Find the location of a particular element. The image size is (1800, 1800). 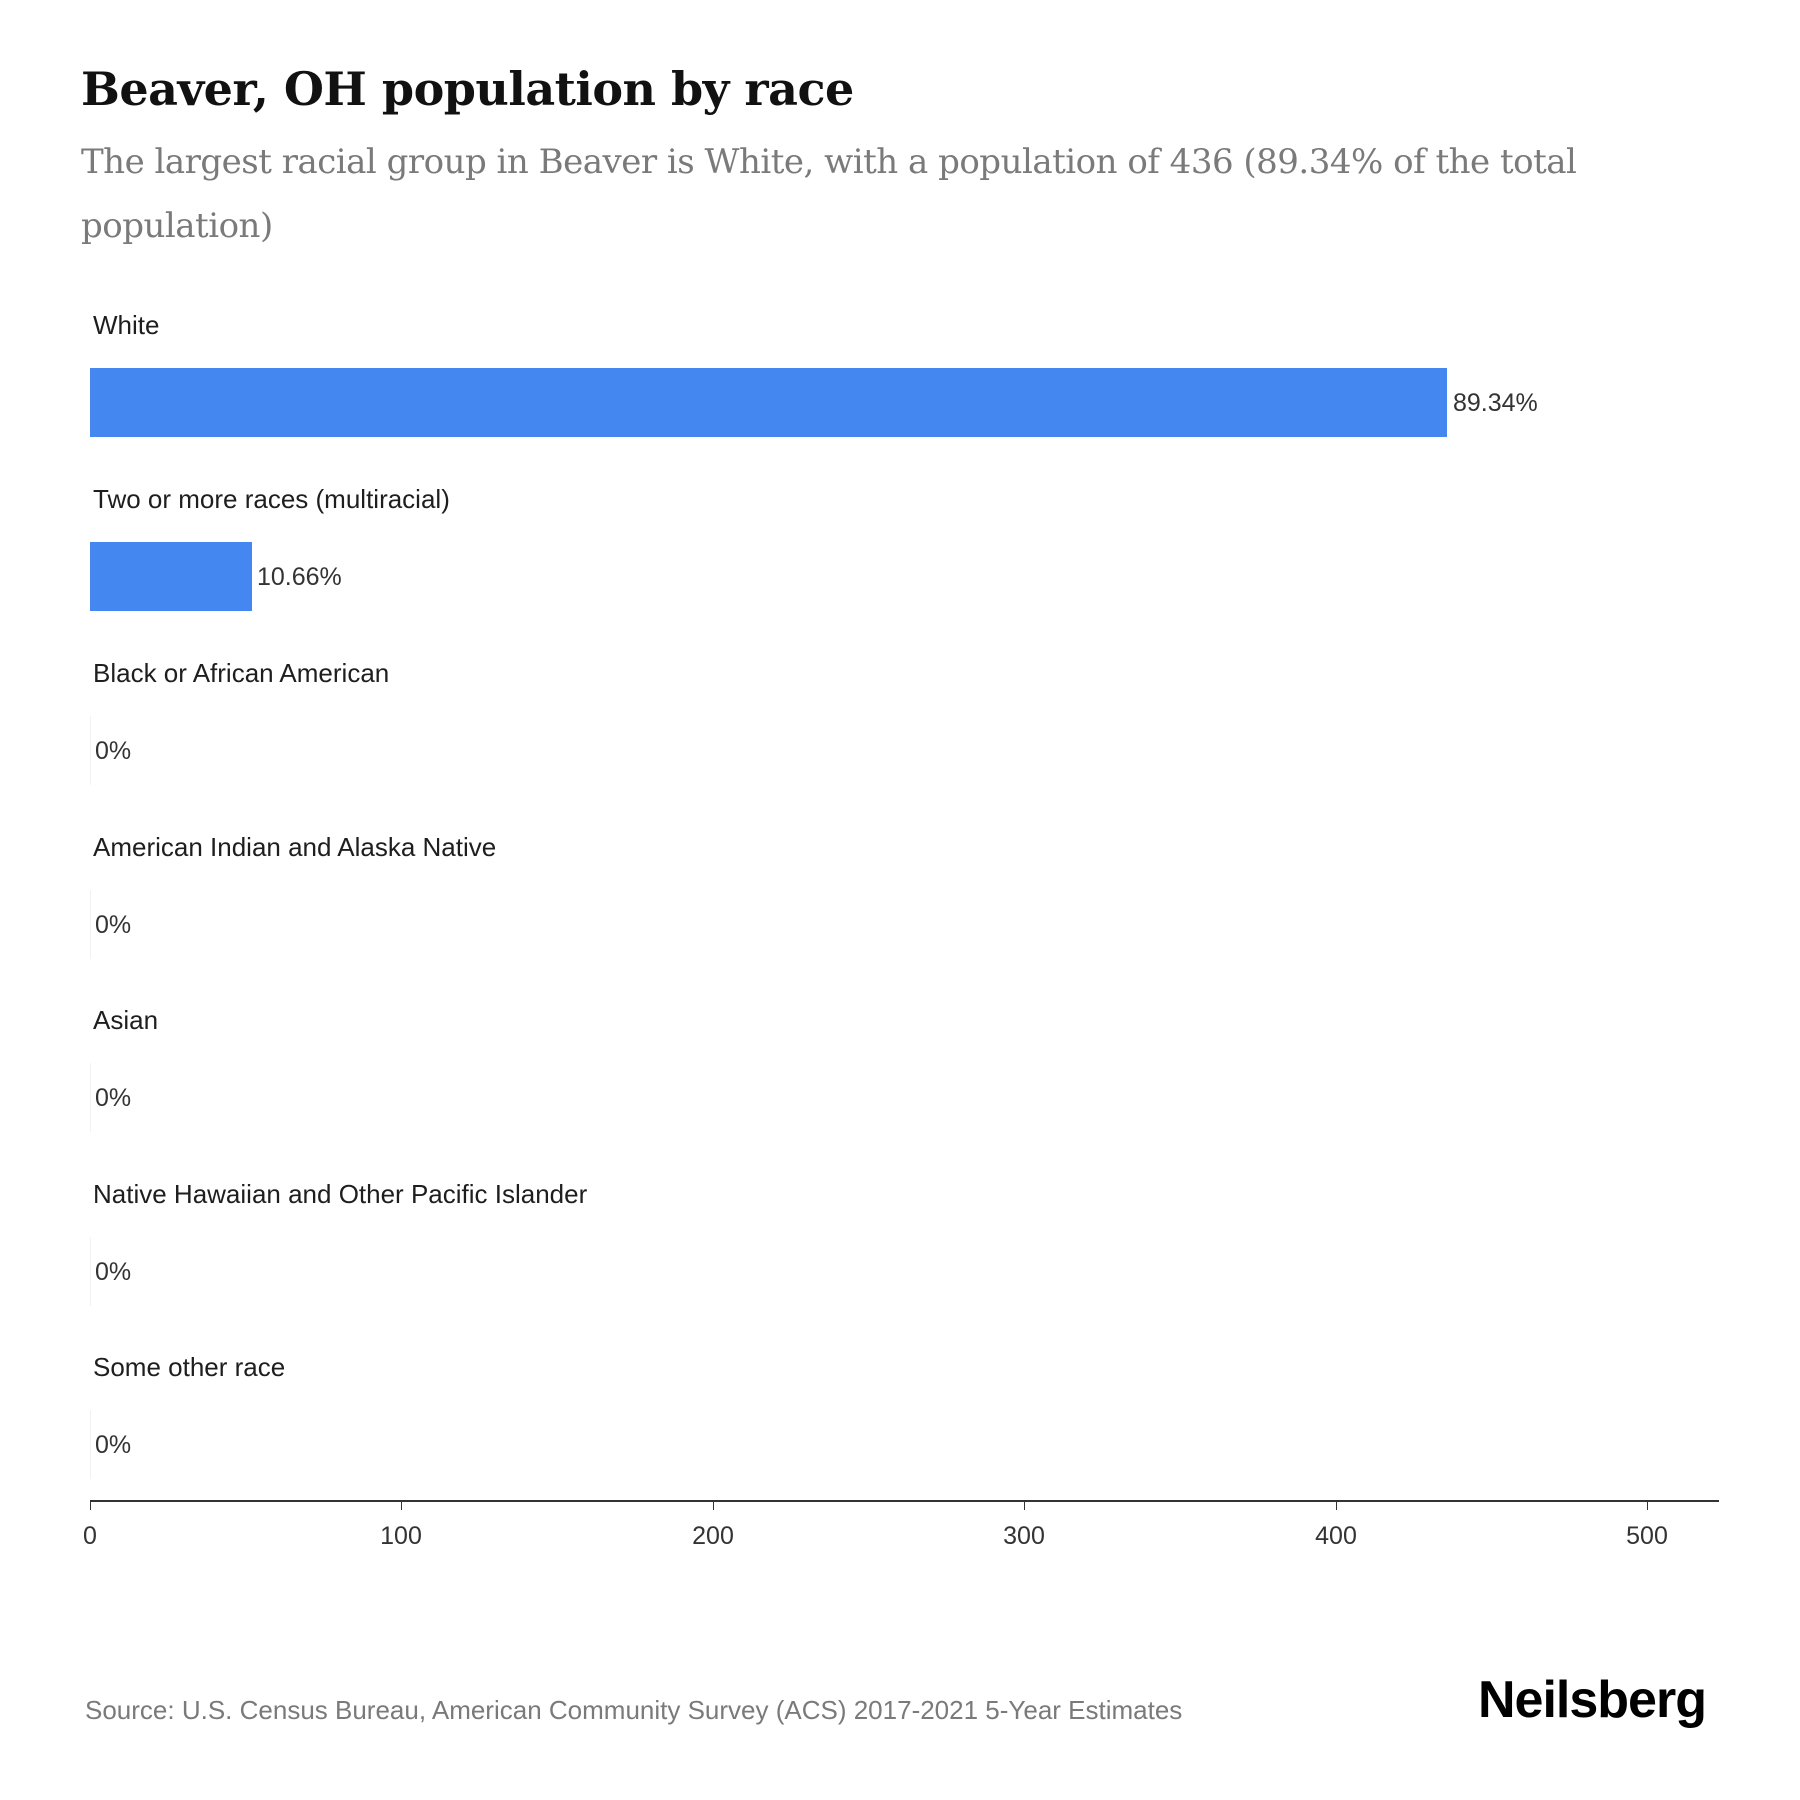

x-tick-label: 500 is located at coordinates (1647, 1536).